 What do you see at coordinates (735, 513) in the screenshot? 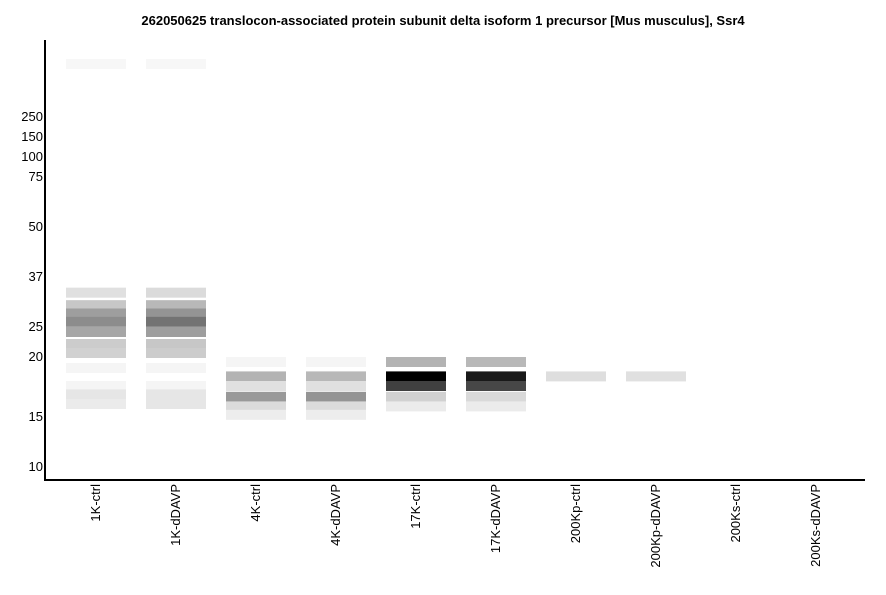
I see `x-tick-label: 200Ks-ctrl` at bounding box center [735, 513].